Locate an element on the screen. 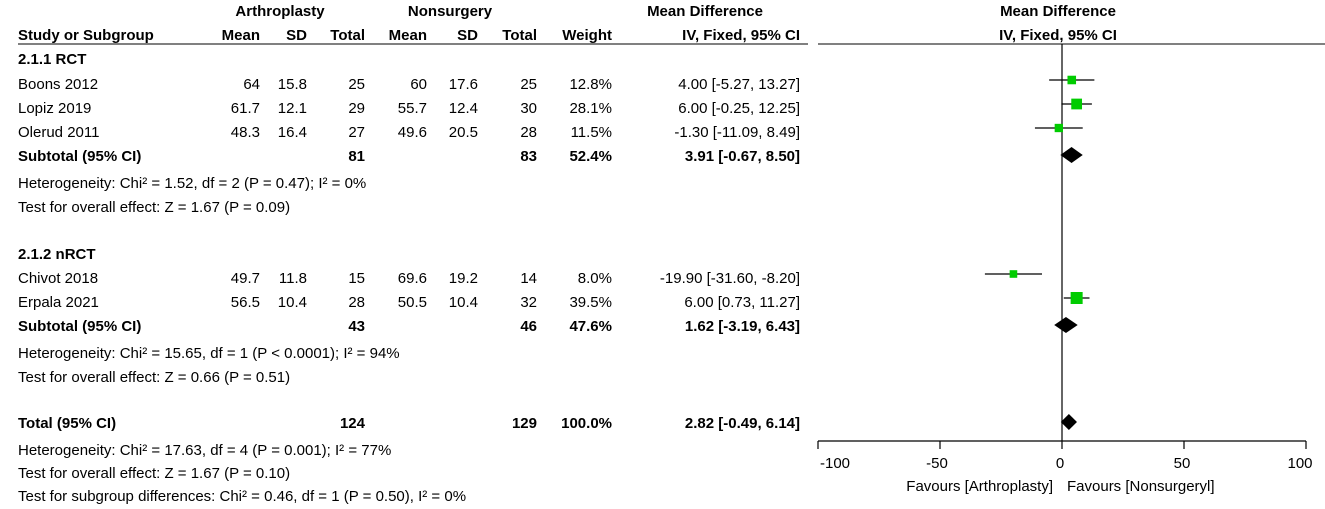  sd2-cell: 12.4 is located at coordinates (463, 108).